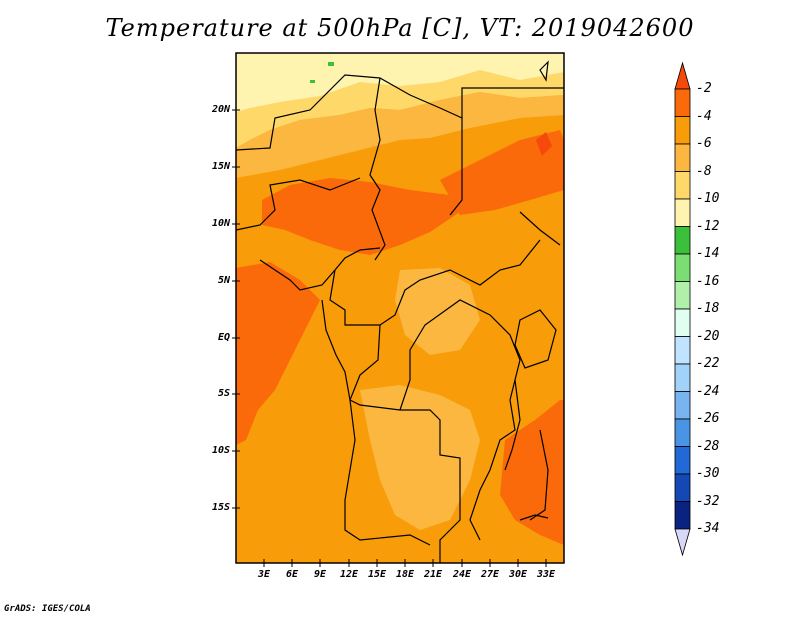 This screenshot has height=618, width=800. Describe the element at coordinates (349, 574) in the screenshot. I see `lon-label-12e: 12E` at that location.